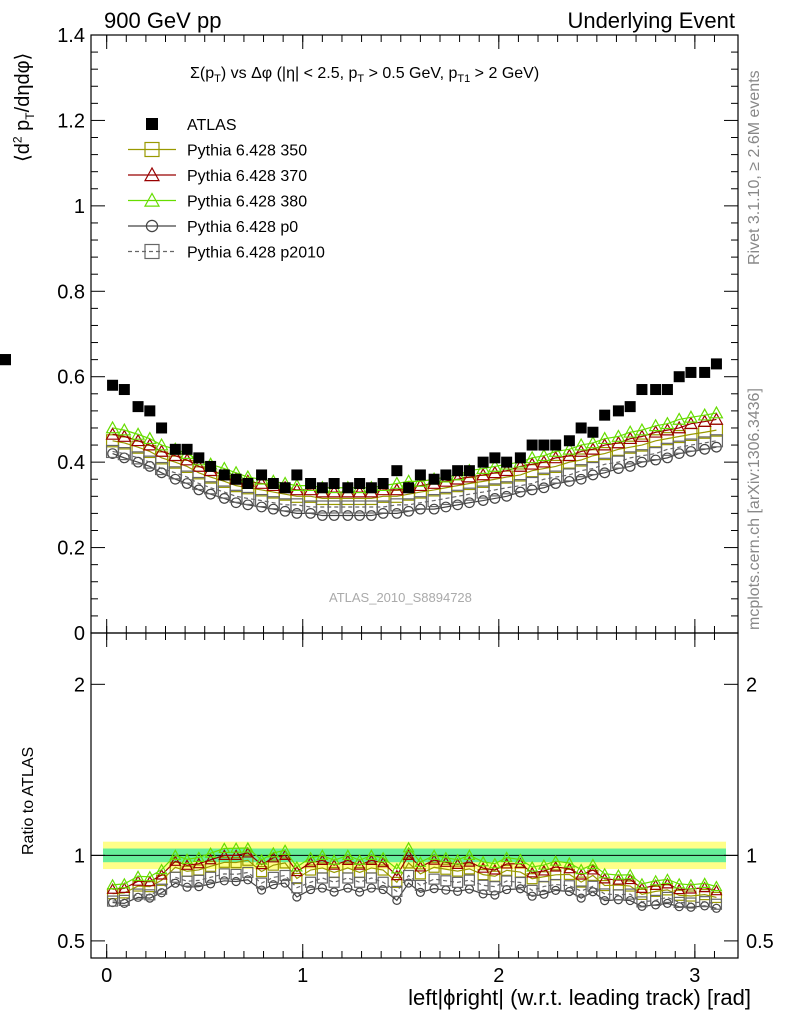  Describe the element at coordinates (651, 20) in the screenshot. I see `header-right: Underlying Event` at that location.